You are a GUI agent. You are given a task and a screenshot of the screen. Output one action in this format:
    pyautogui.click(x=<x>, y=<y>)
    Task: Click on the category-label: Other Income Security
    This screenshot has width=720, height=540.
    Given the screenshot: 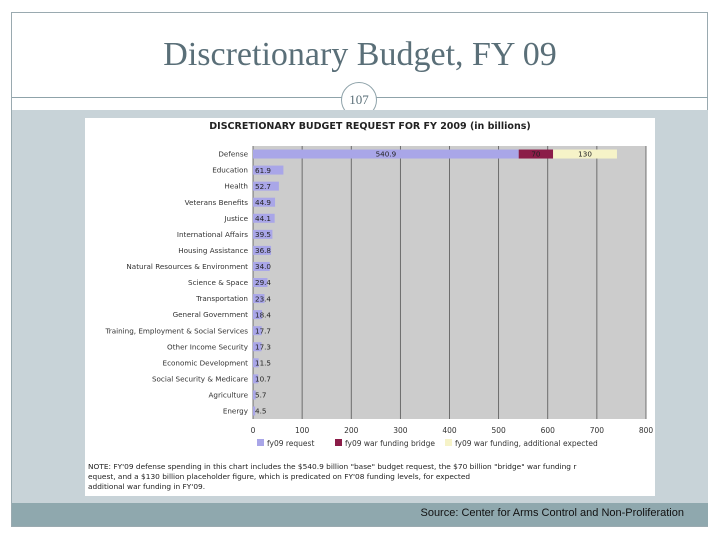 What is the action you would take?
    pyautogui.click(x=208, y=346)
    